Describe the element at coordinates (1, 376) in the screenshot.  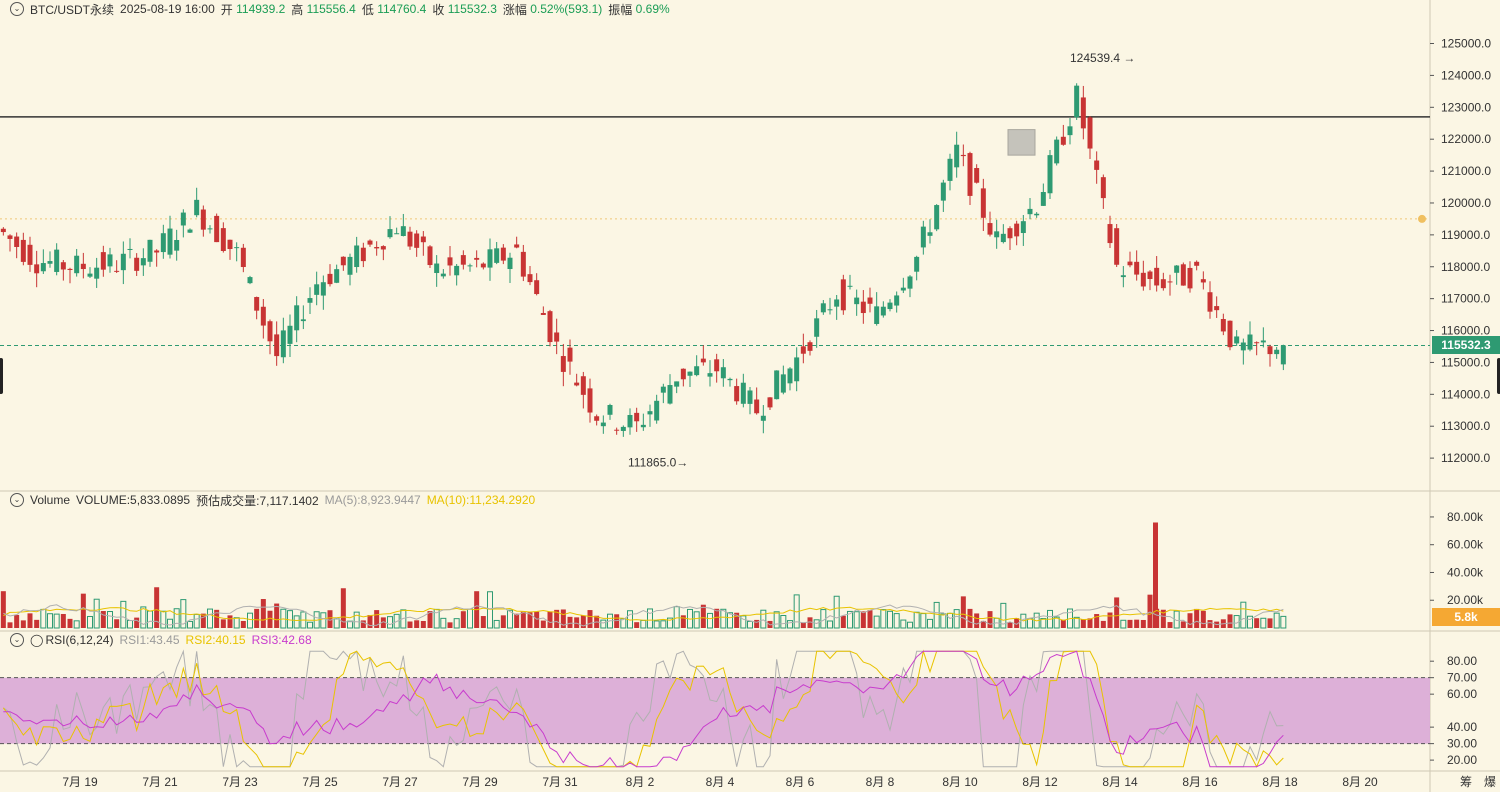
I see `left-scroll-handle` at that location.